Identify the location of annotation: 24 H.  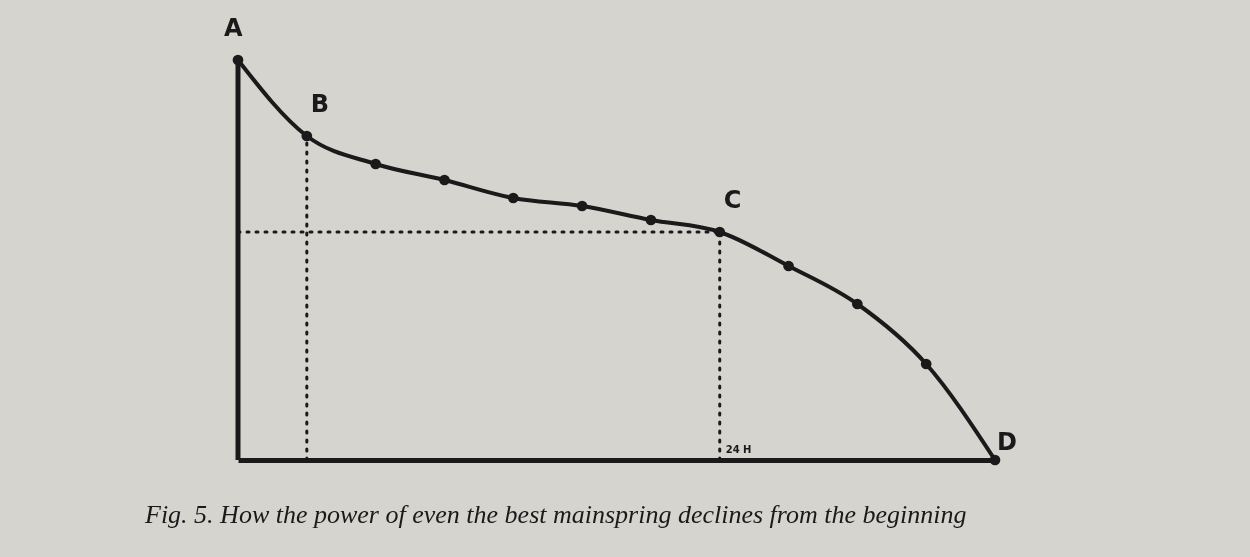
(738, 449).